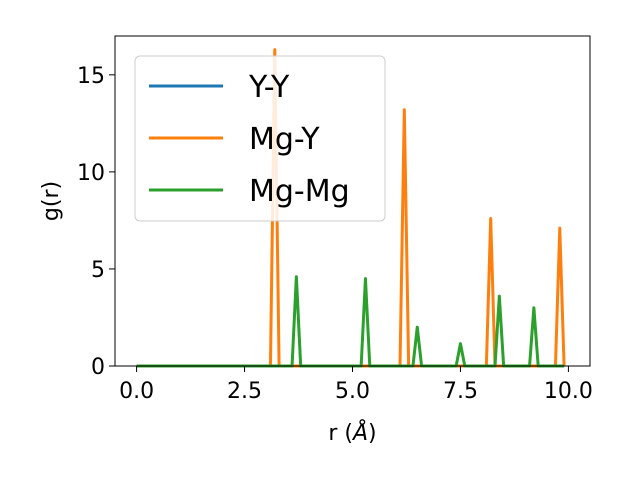  Describe the element at coordinates (98, 270) in the screenshot. I see `y-tick-label: 5` at that location.